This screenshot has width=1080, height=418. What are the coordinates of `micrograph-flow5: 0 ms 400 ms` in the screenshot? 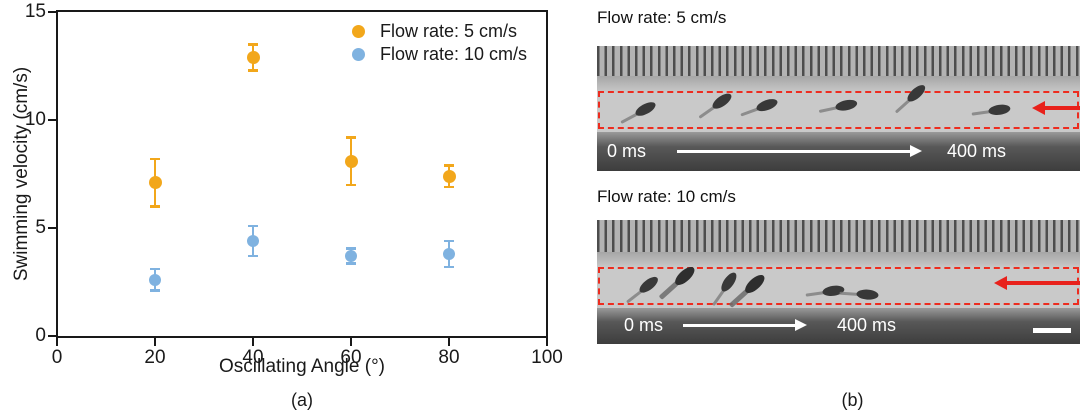 It's located at (838, 108).